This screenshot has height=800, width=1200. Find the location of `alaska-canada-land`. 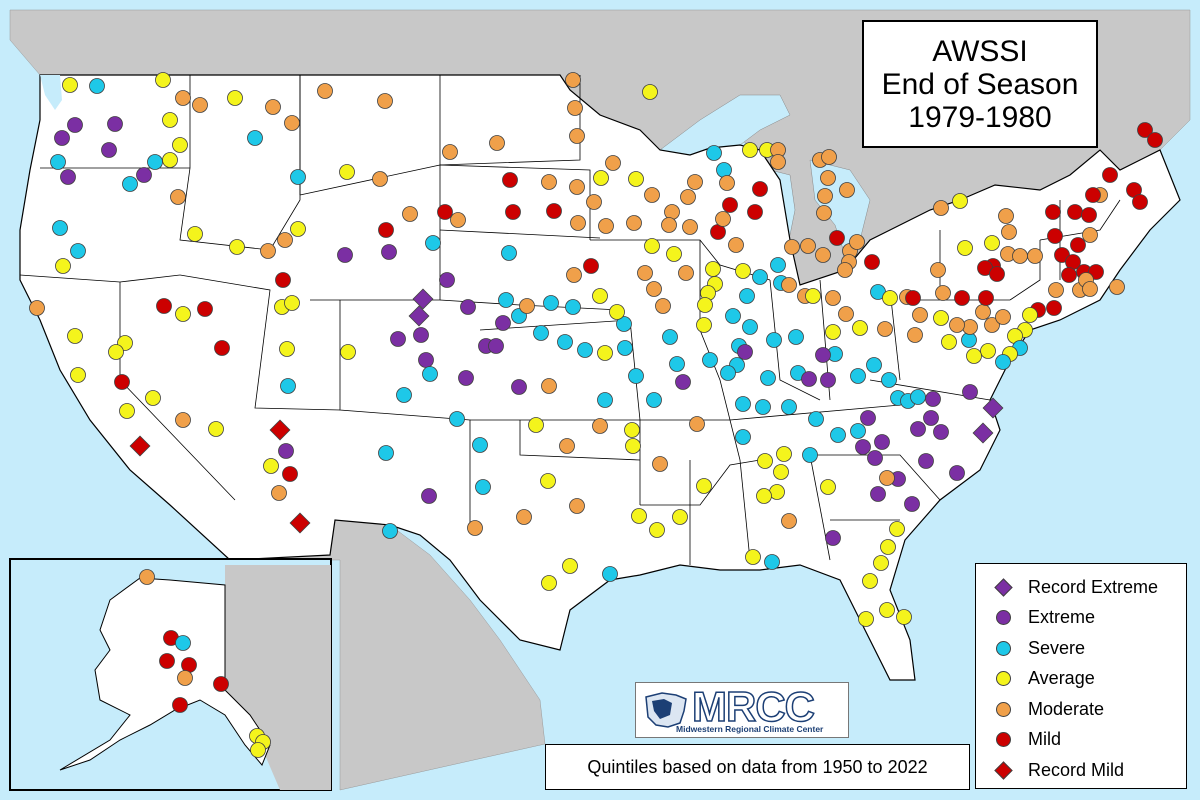

alaska-canada-land is located at coordinates (278, 677).